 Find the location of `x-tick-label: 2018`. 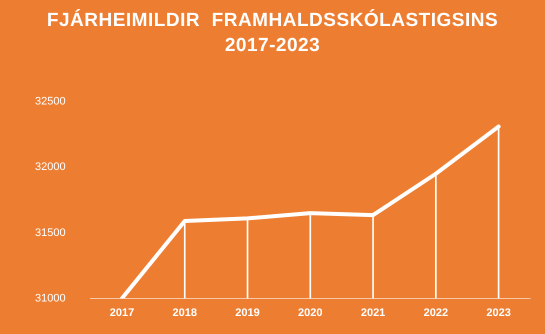

x-tick-label: 2018 is located at coordinates (184, 313).